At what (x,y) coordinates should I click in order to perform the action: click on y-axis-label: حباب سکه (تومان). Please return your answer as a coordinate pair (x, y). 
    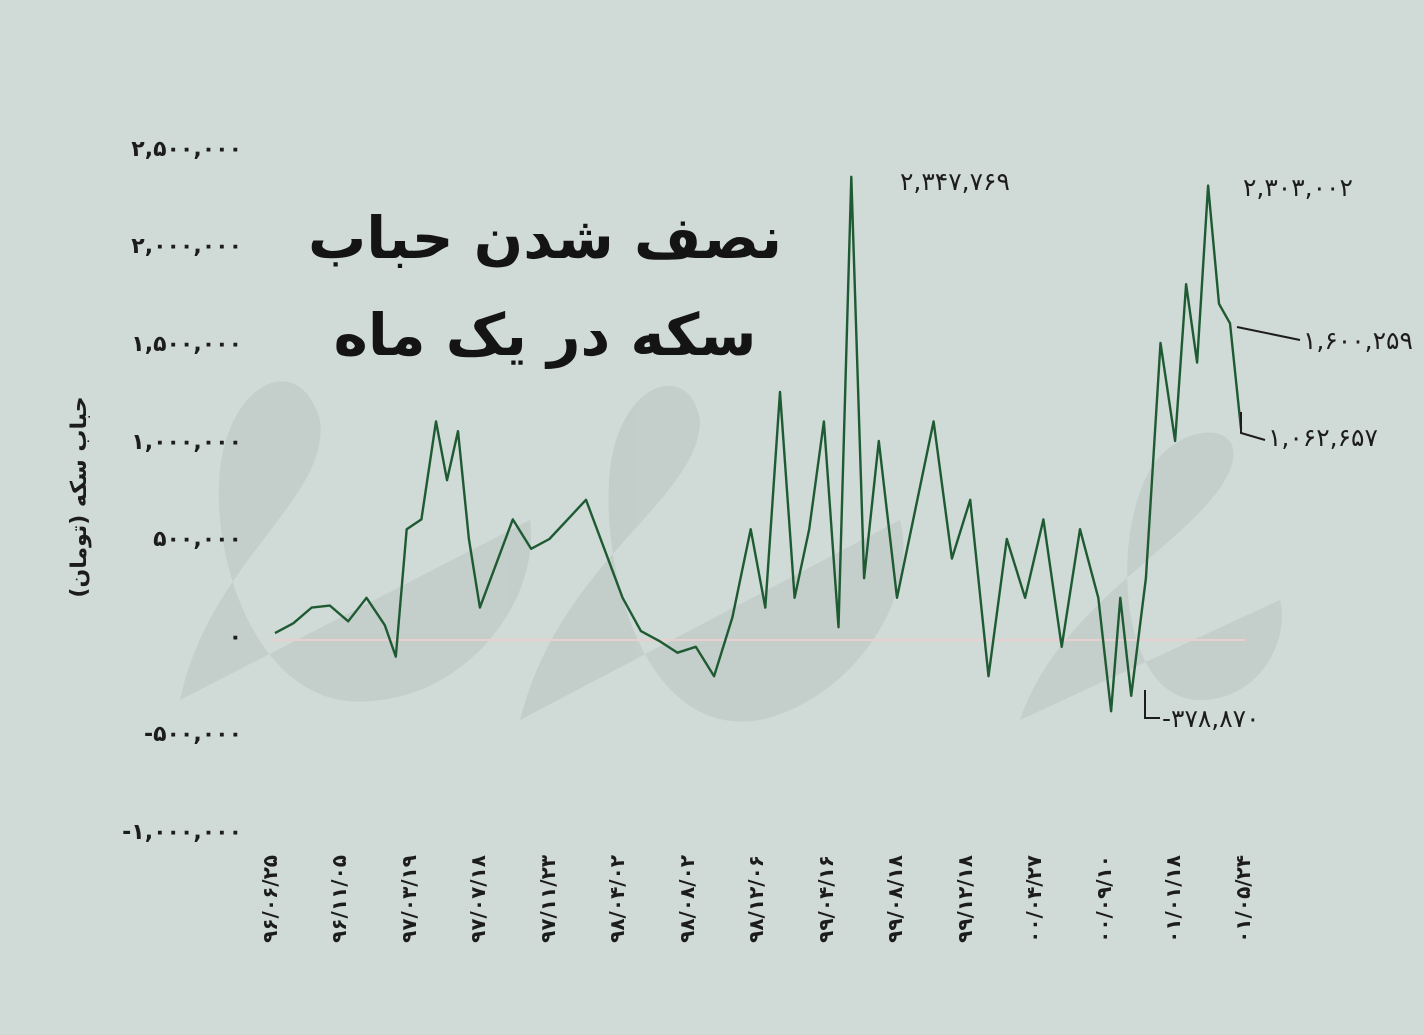
    Looking at the image, I should click on (79, 496).